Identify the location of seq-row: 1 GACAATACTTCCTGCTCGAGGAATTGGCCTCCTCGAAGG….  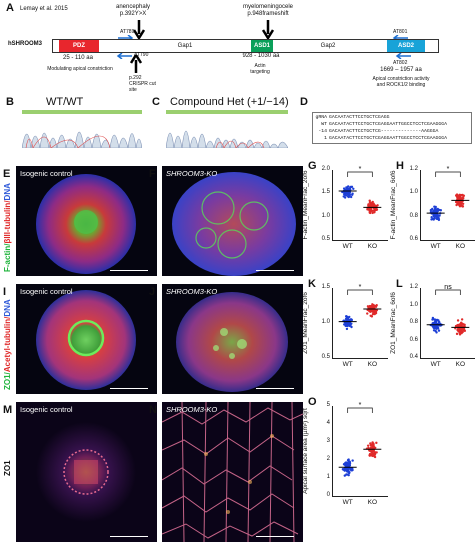
(386, 138).